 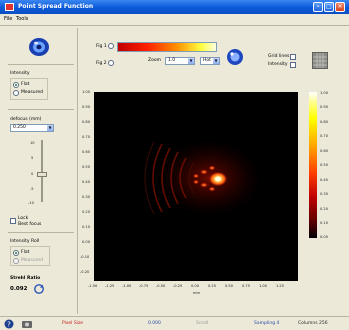 What do you see at coordinates (32, 174) in the screenshot?
I see `slider-tick: 0` at bounding box center [32, 174].